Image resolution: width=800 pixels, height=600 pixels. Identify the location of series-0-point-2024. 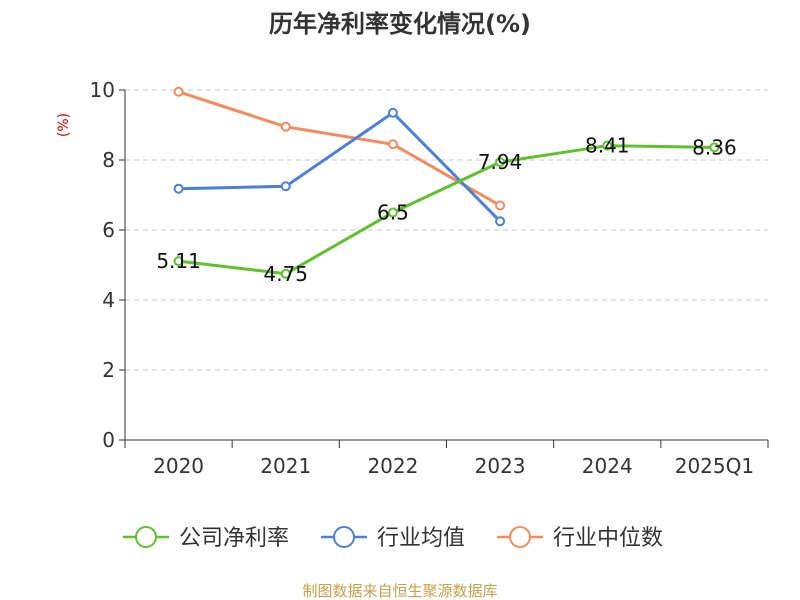
(607, 145).